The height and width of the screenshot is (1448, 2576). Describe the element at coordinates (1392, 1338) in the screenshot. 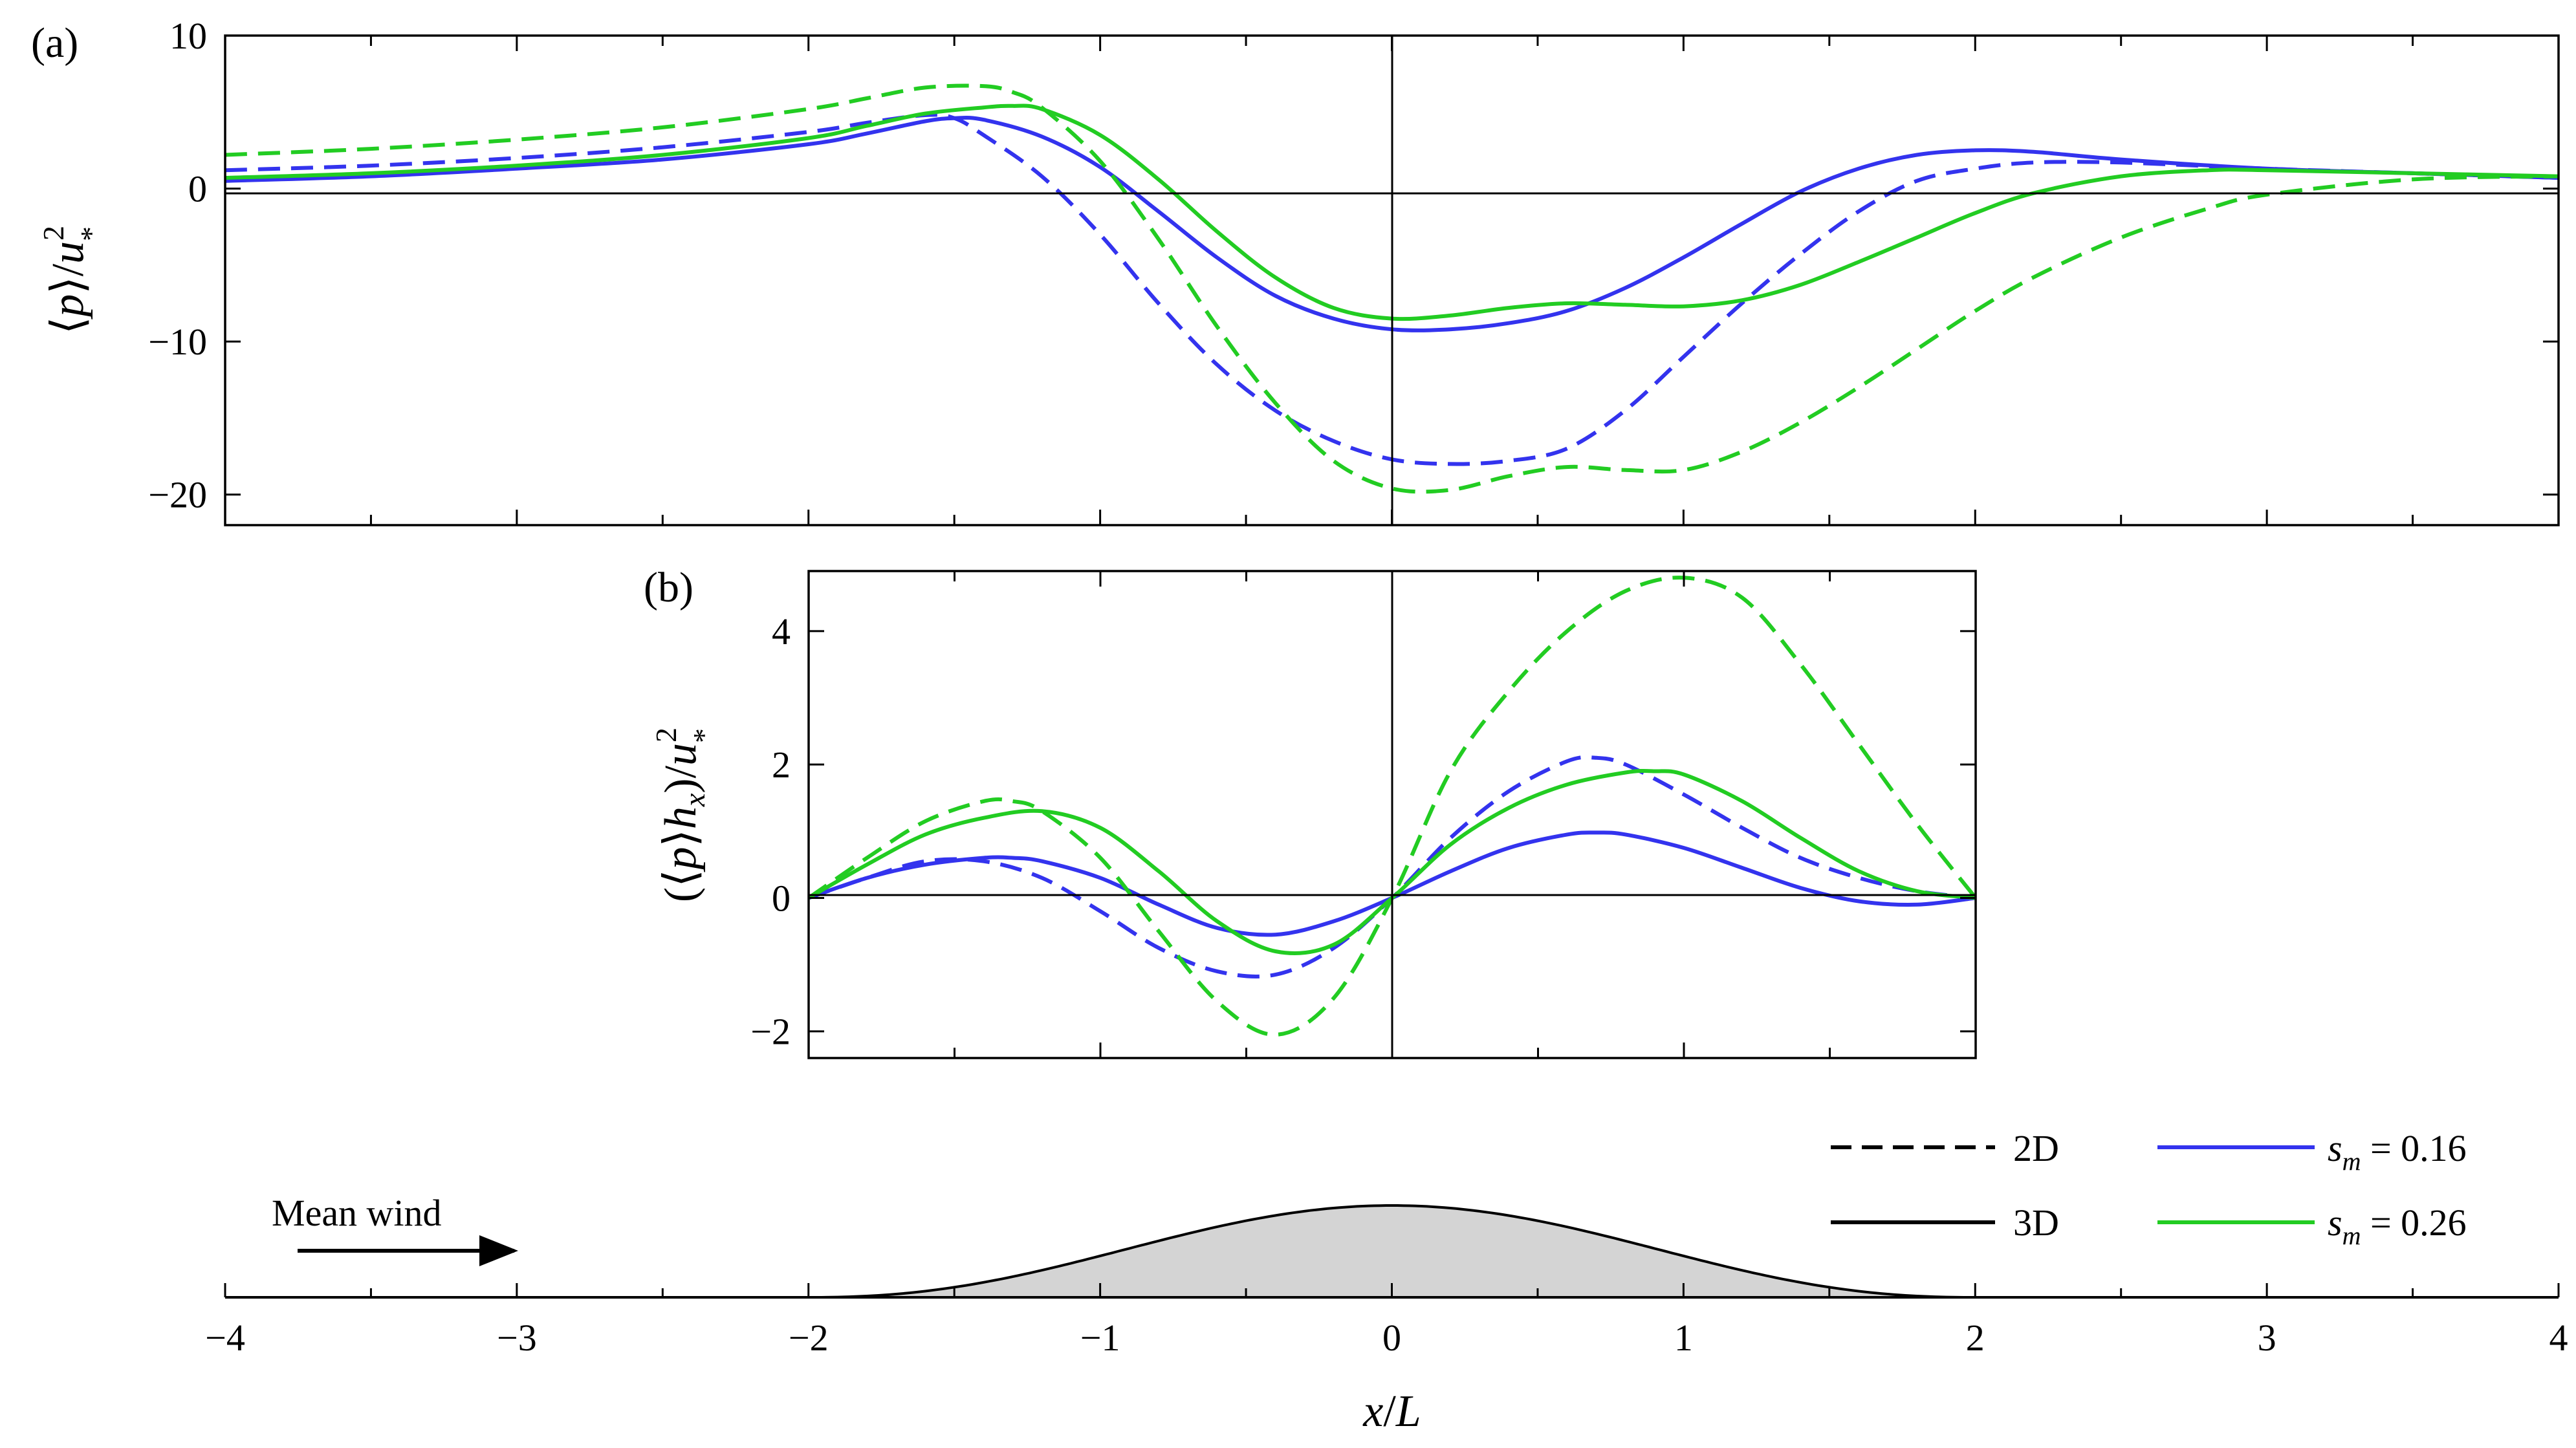

I see `bottom-xtick-label: 0` at that location.